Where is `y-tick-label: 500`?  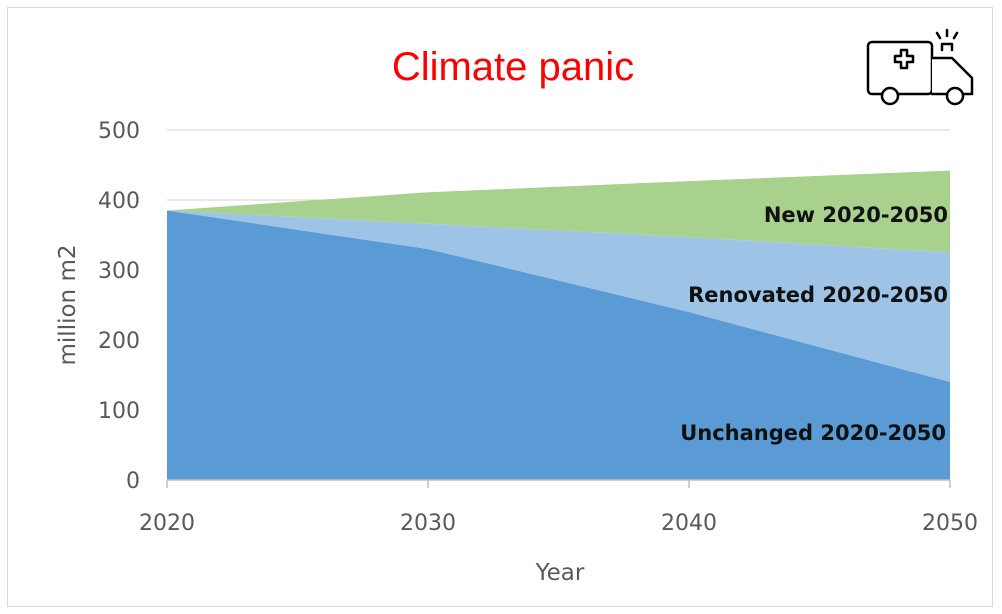 y-tick-label: 500 is located at coordinates (119, 131).